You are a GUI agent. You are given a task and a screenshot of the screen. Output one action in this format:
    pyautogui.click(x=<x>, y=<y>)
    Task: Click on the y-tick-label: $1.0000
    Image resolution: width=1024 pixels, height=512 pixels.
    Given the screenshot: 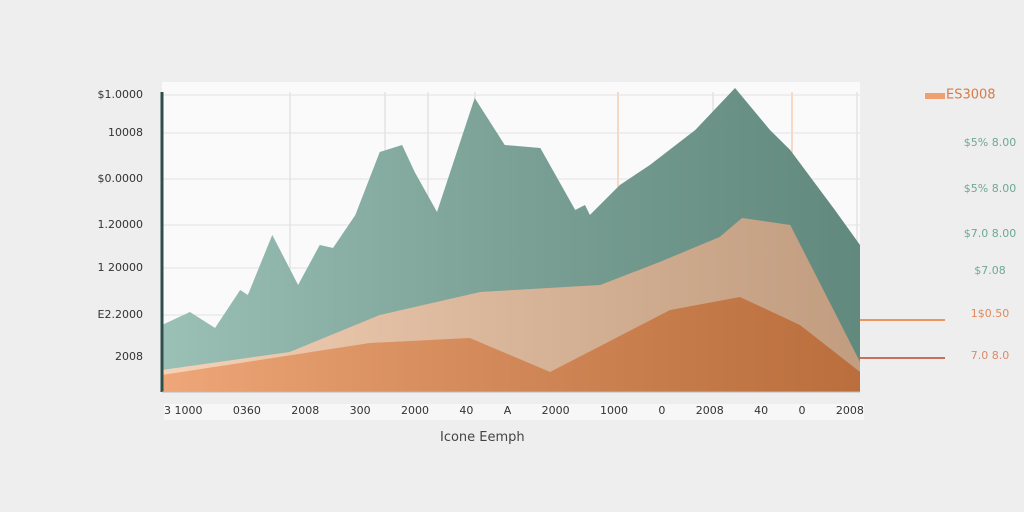 What is the action you would take?
    pyautogui.click(x=121, y=94)
    